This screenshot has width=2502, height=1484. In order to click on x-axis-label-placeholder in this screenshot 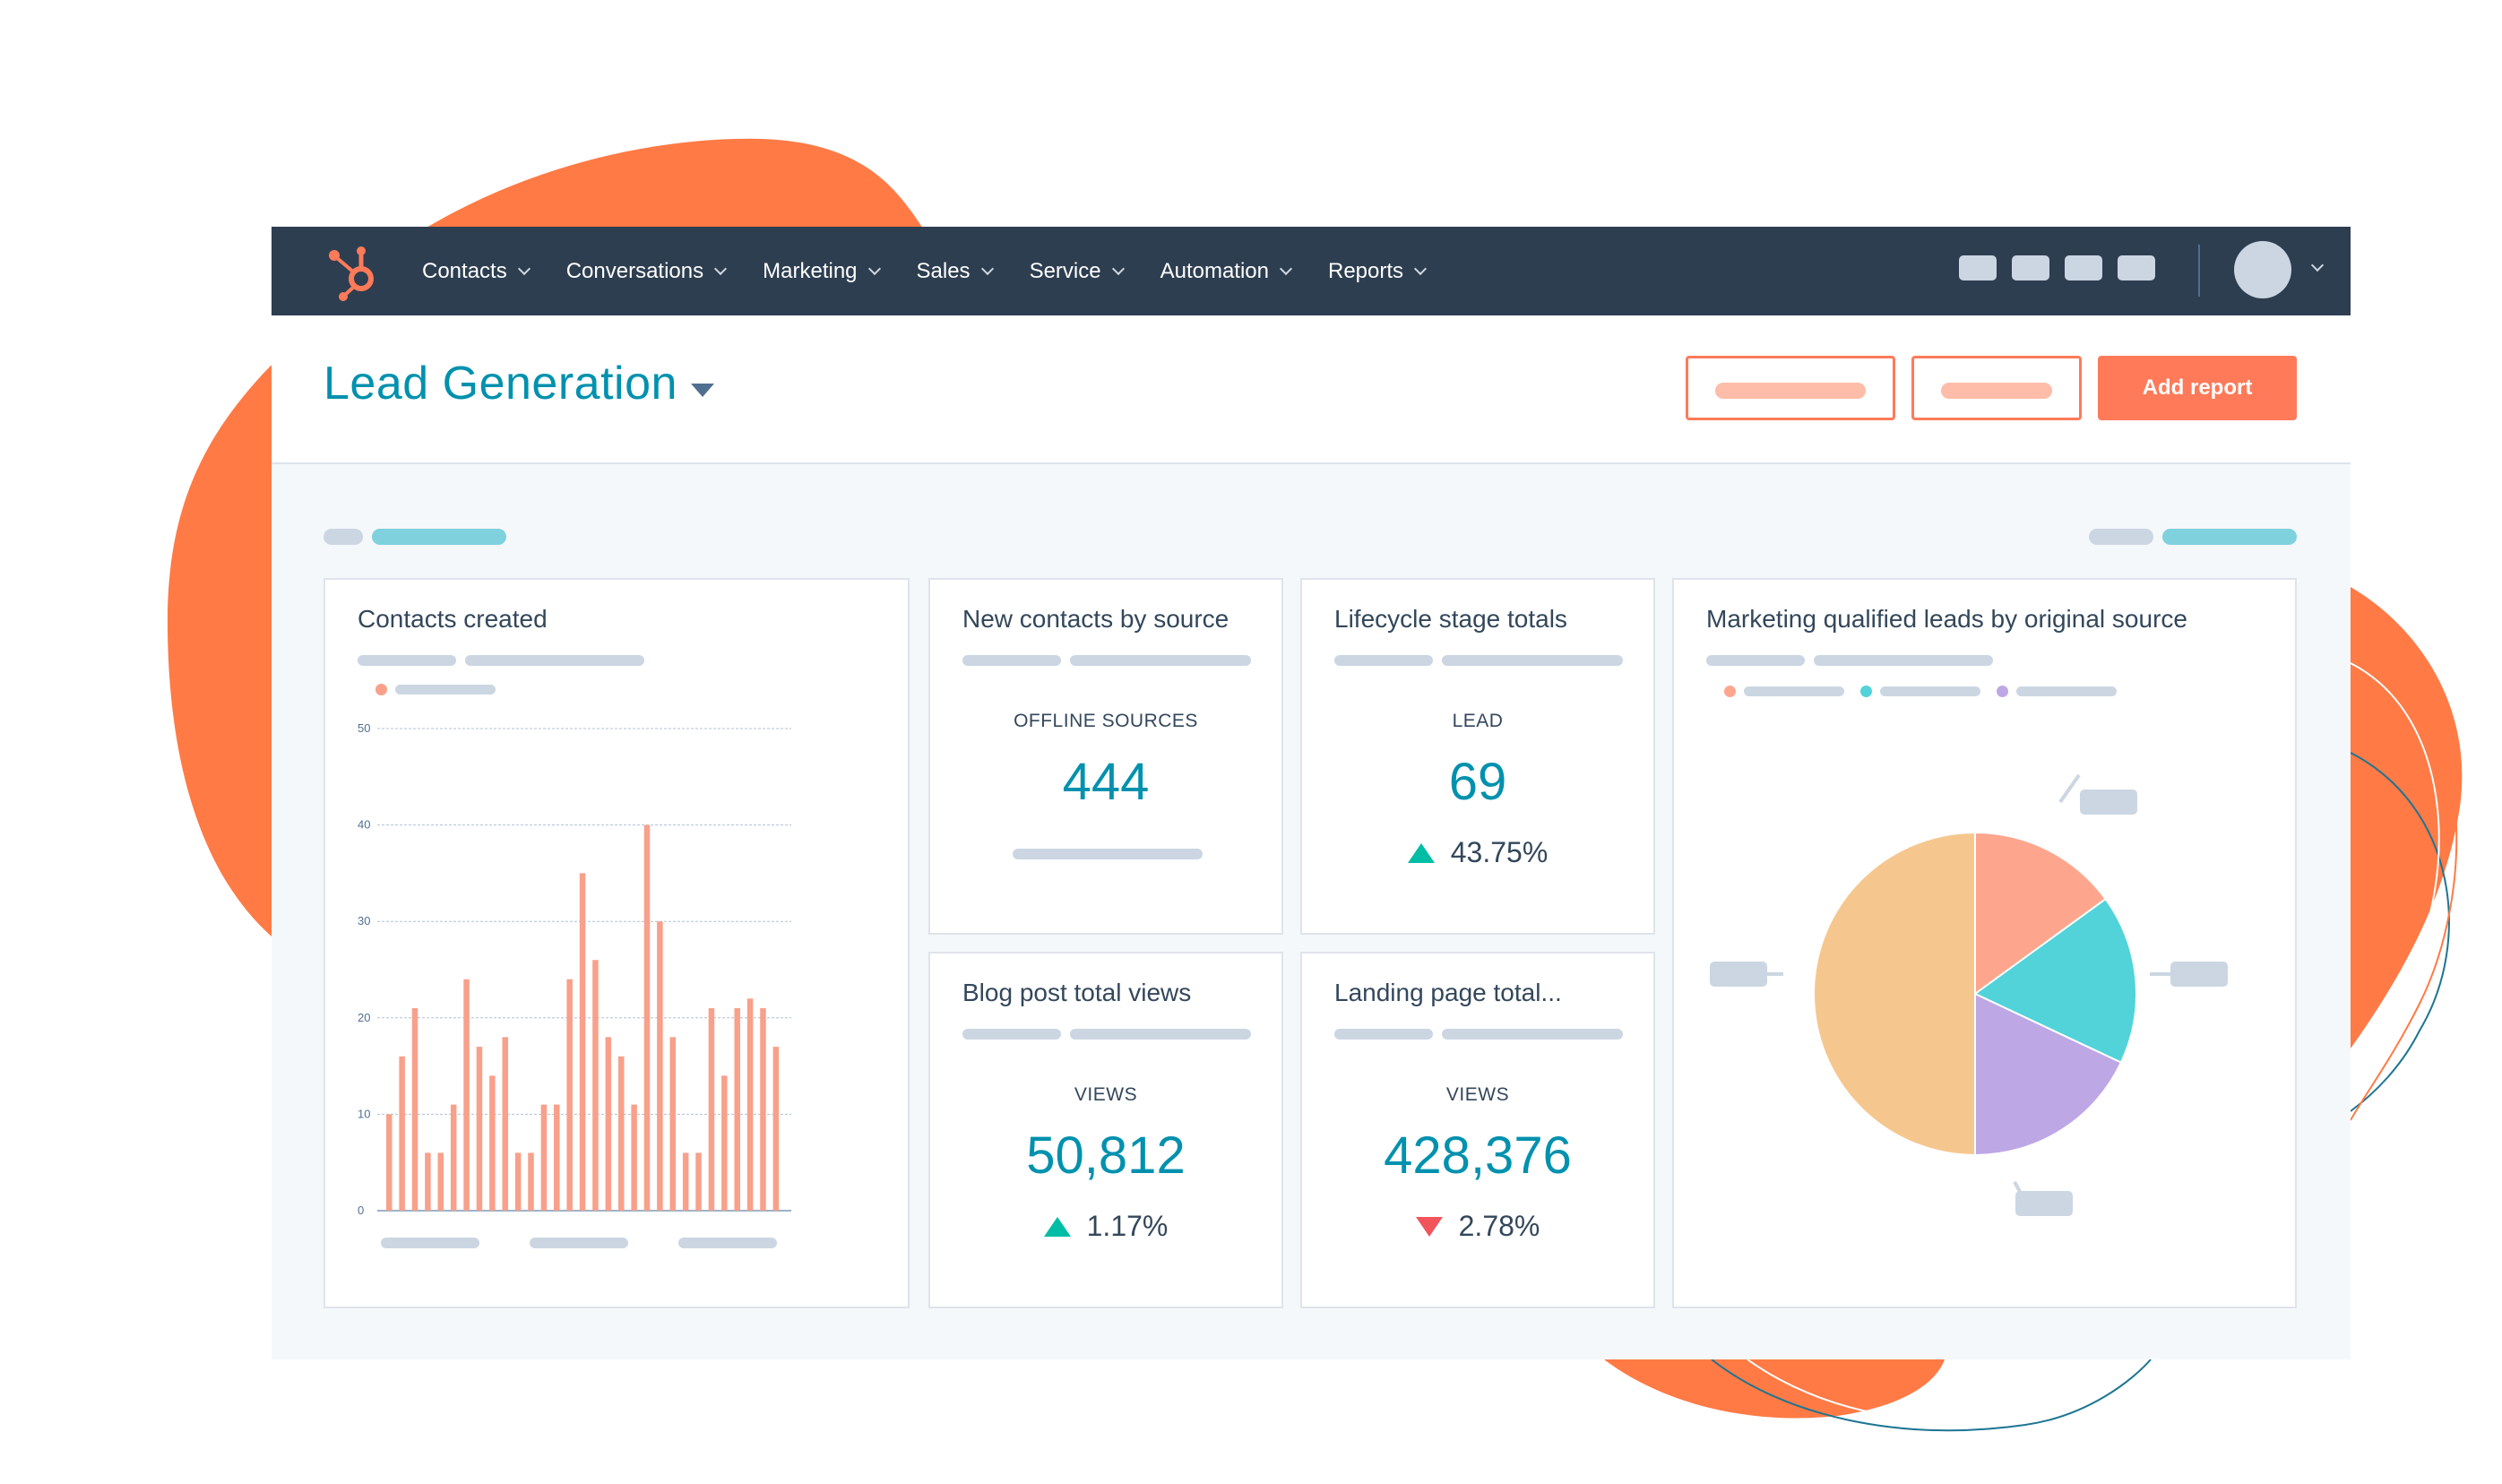, I will do `click(728, 1243)`.